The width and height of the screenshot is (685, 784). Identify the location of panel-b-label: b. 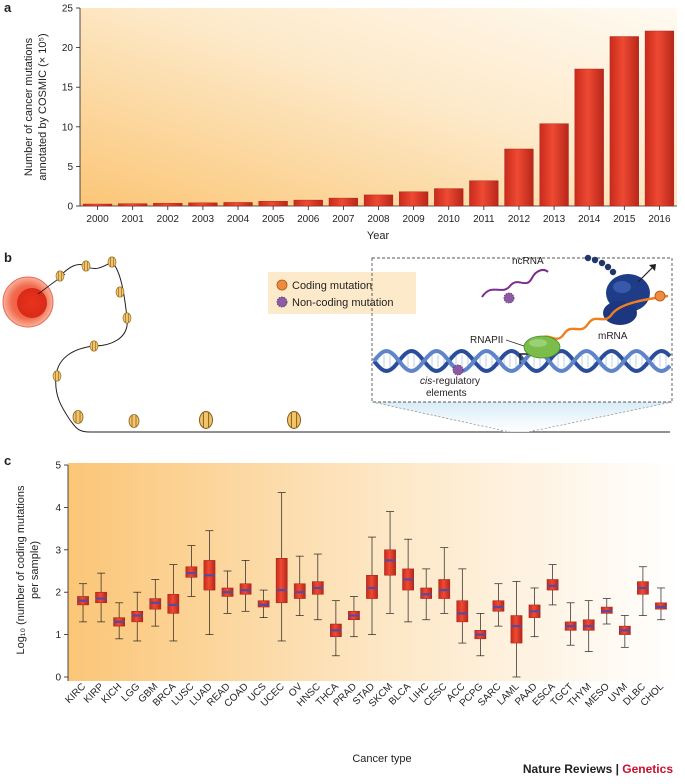
(8, 257).